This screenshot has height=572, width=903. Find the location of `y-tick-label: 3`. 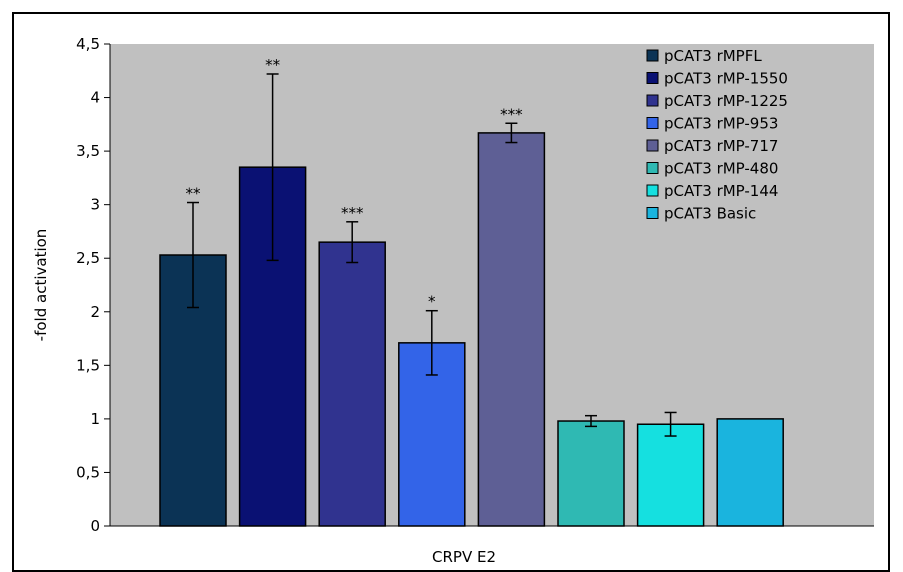

y-tick-label: 3 is located at coordinates (95, 205).